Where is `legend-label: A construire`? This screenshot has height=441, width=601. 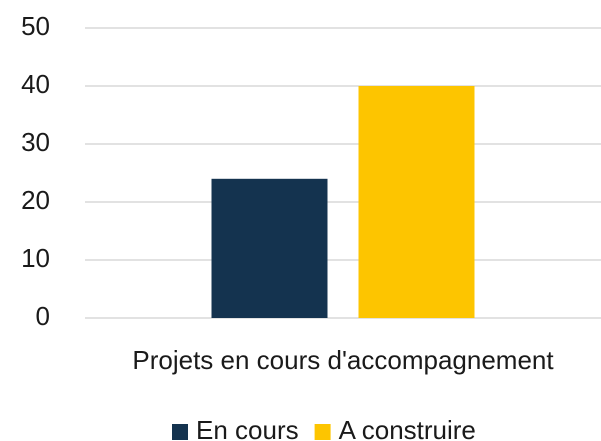 legend-label: A construire is located at coordinates (407, 428).